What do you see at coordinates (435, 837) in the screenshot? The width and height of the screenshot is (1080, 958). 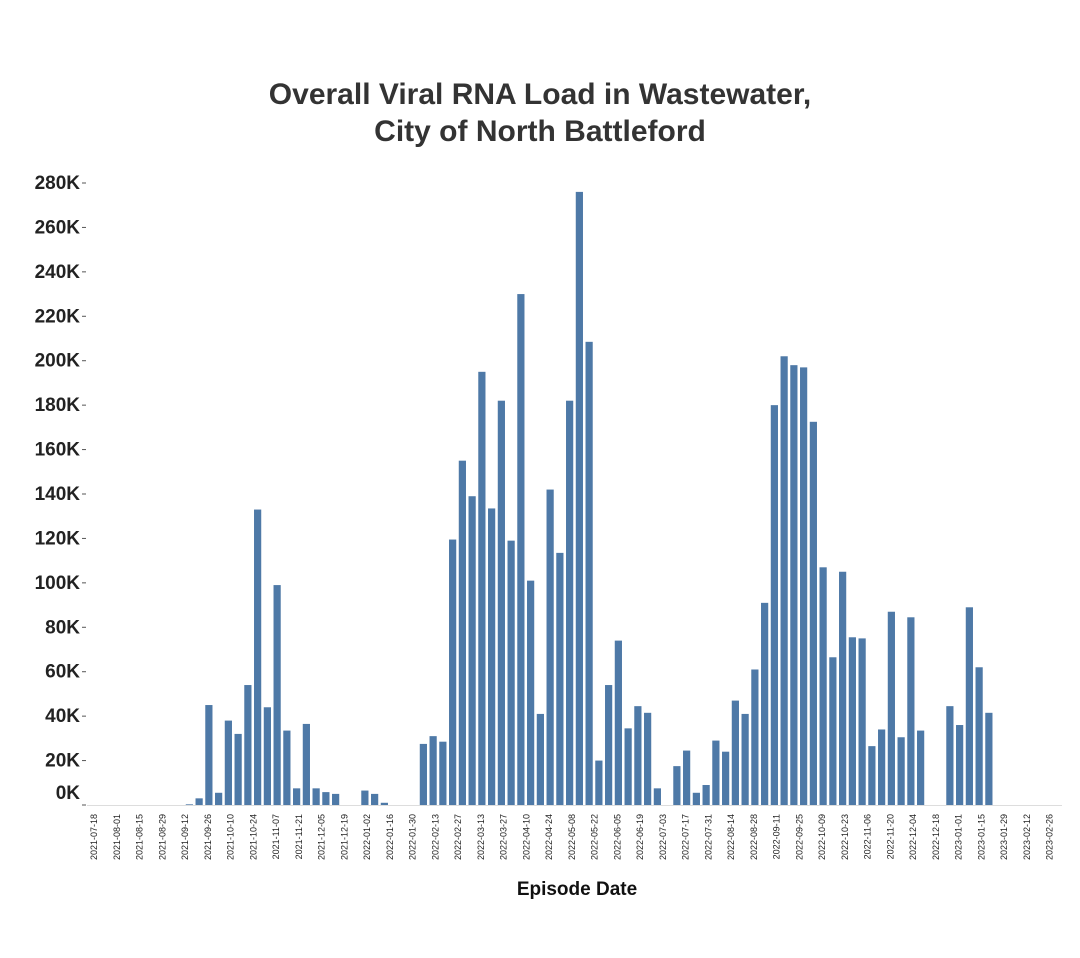 I see `x-tick-label: 2022-02-13` at bounding box center [435, 837].